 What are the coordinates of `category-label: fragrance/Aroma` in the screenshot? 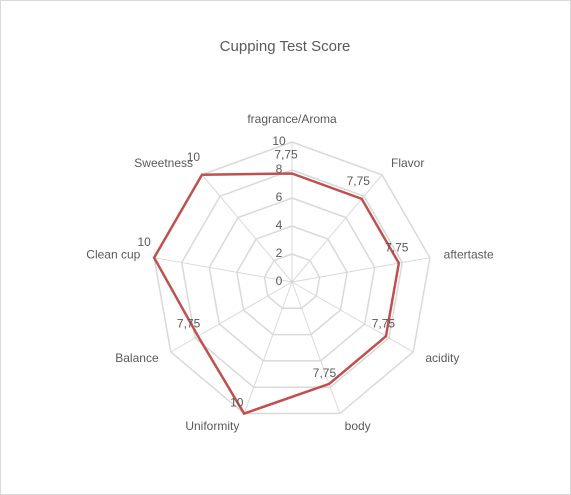 It's located at (292, 119).